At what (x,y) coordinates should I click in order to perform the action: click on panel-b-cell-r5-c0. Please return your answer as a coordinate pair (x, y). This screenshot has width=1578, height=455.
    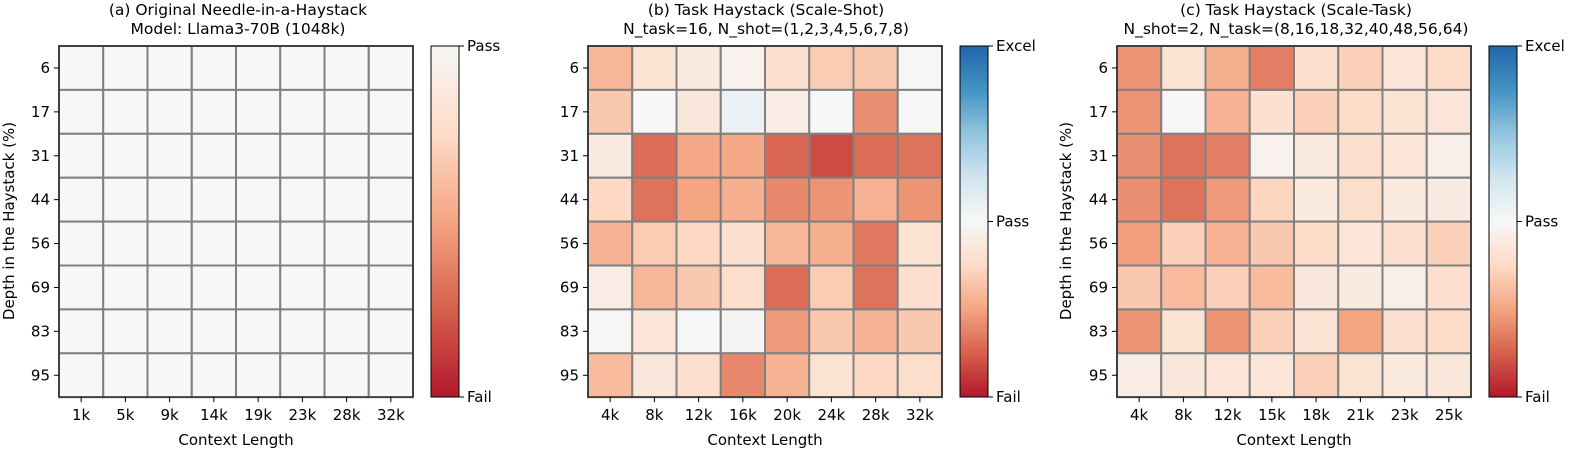
    Looking at the image, I should click on (610, 287).